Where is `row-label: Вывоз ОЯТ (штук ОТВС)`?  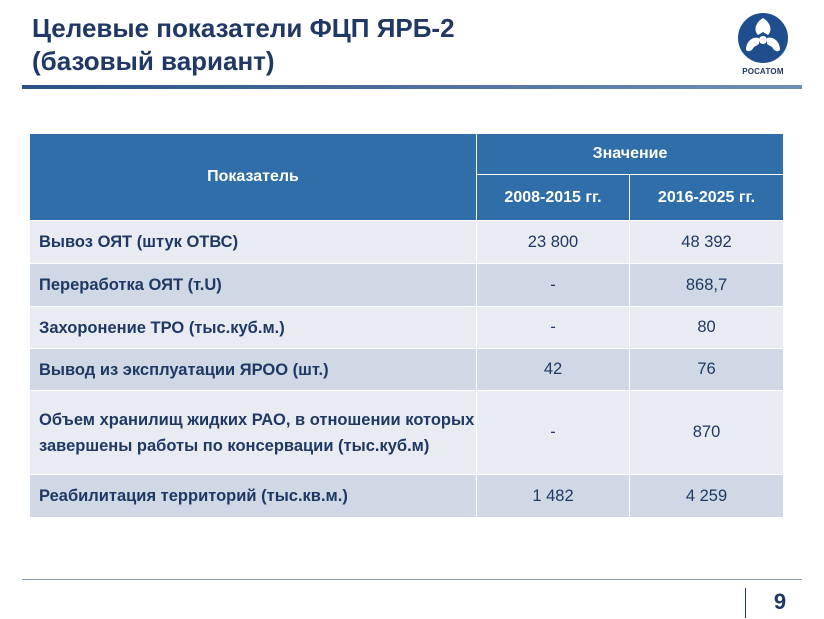 row-label: Вывоз ОЯТ (штук ОТВС) is located at coordinates (253, 242).